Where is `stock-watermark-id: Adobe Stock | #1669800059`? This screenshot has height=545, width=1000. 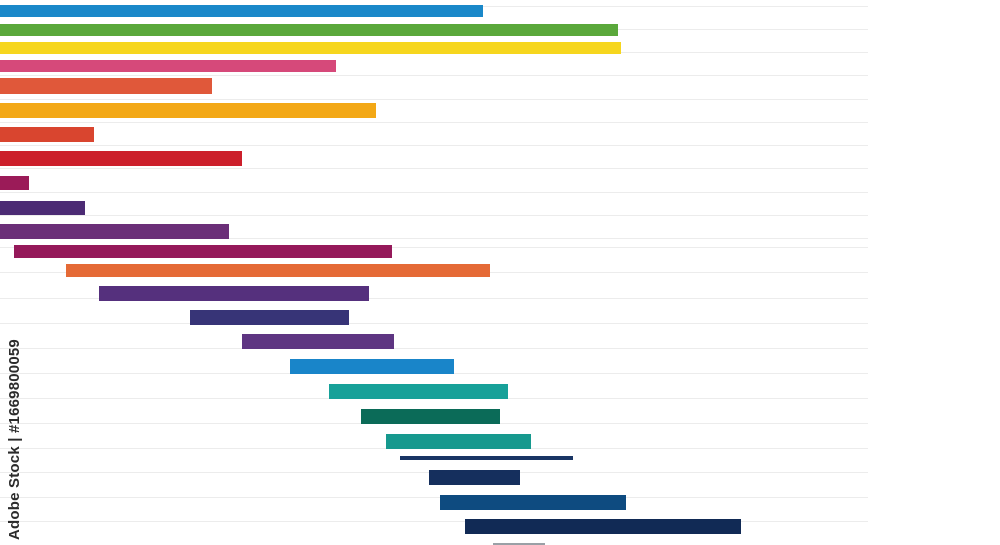 stock-watermark-id: Adobe Stock | #1669800059 is located at coordinates (14, 439).